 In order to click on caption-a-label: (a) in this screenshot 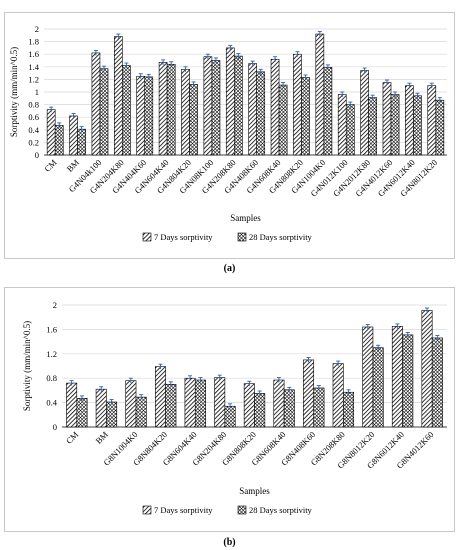, I will do `click(229, 268)`.